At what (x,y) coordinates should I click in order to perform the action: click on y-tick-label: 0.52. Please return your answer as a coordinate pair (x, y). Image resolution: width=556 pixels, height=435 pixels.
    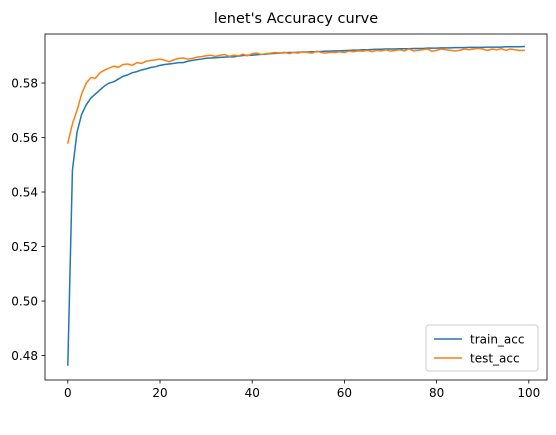
    Looking at the image, I should click on (24, 247).